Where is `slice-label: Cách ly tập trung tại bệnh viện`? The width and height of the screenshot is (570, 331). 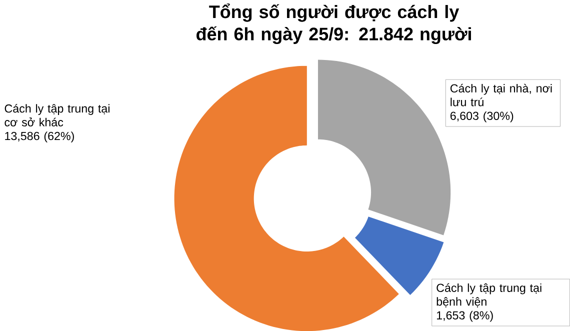 slice-label: Cách ly tập trung tại bệnh viện is located at coordinates (489, 295).